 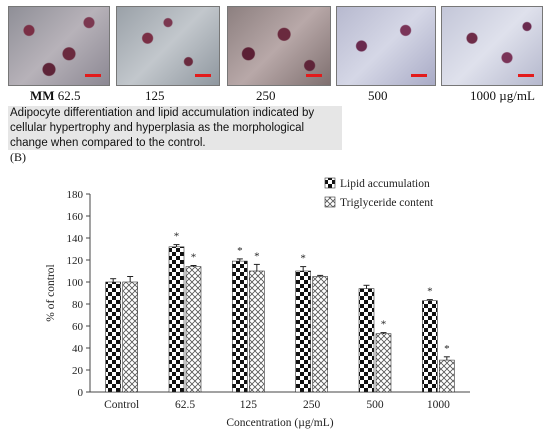 I want to click on y-tick-label: 160, so click(x=75, y=217).